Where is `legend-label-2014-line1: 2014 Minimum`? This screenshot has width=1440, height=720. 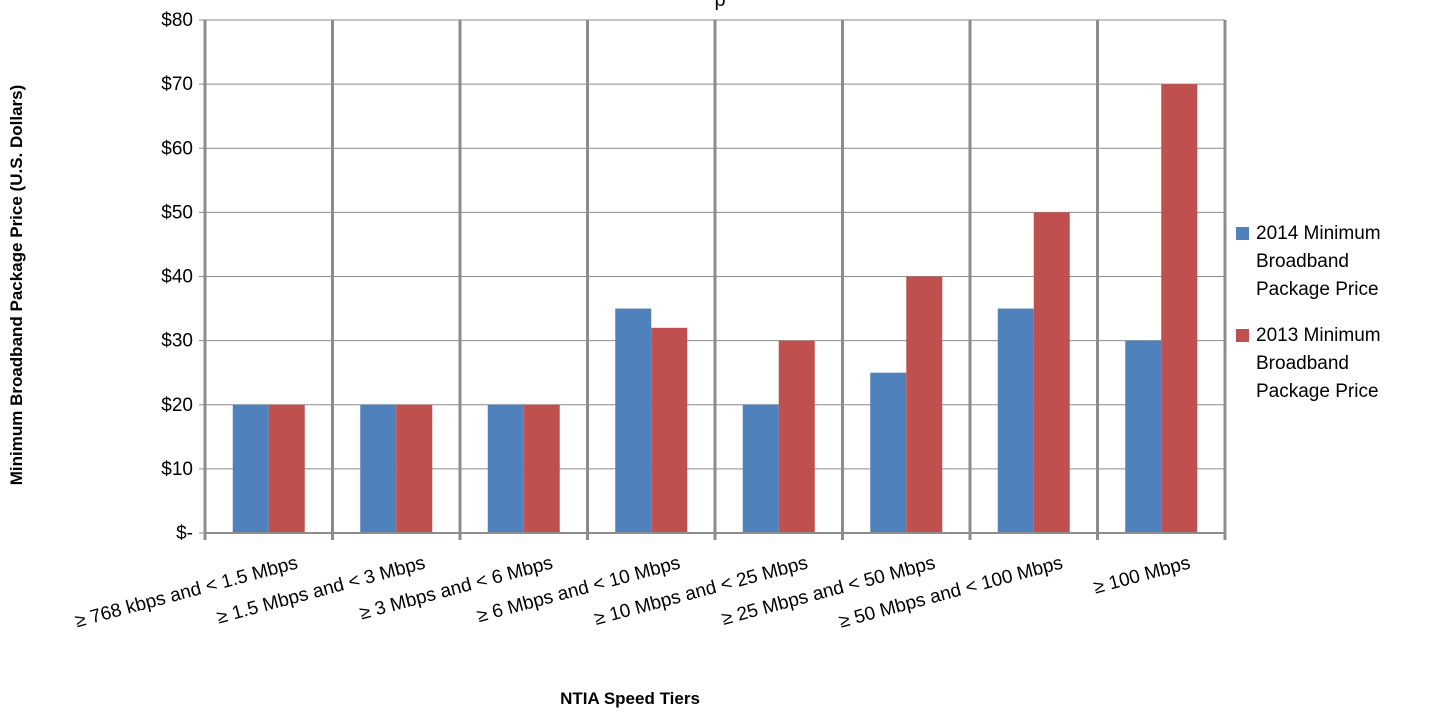
legend-label-2014-line1: 2014 Minimum is located at coordinates (1318, 233).